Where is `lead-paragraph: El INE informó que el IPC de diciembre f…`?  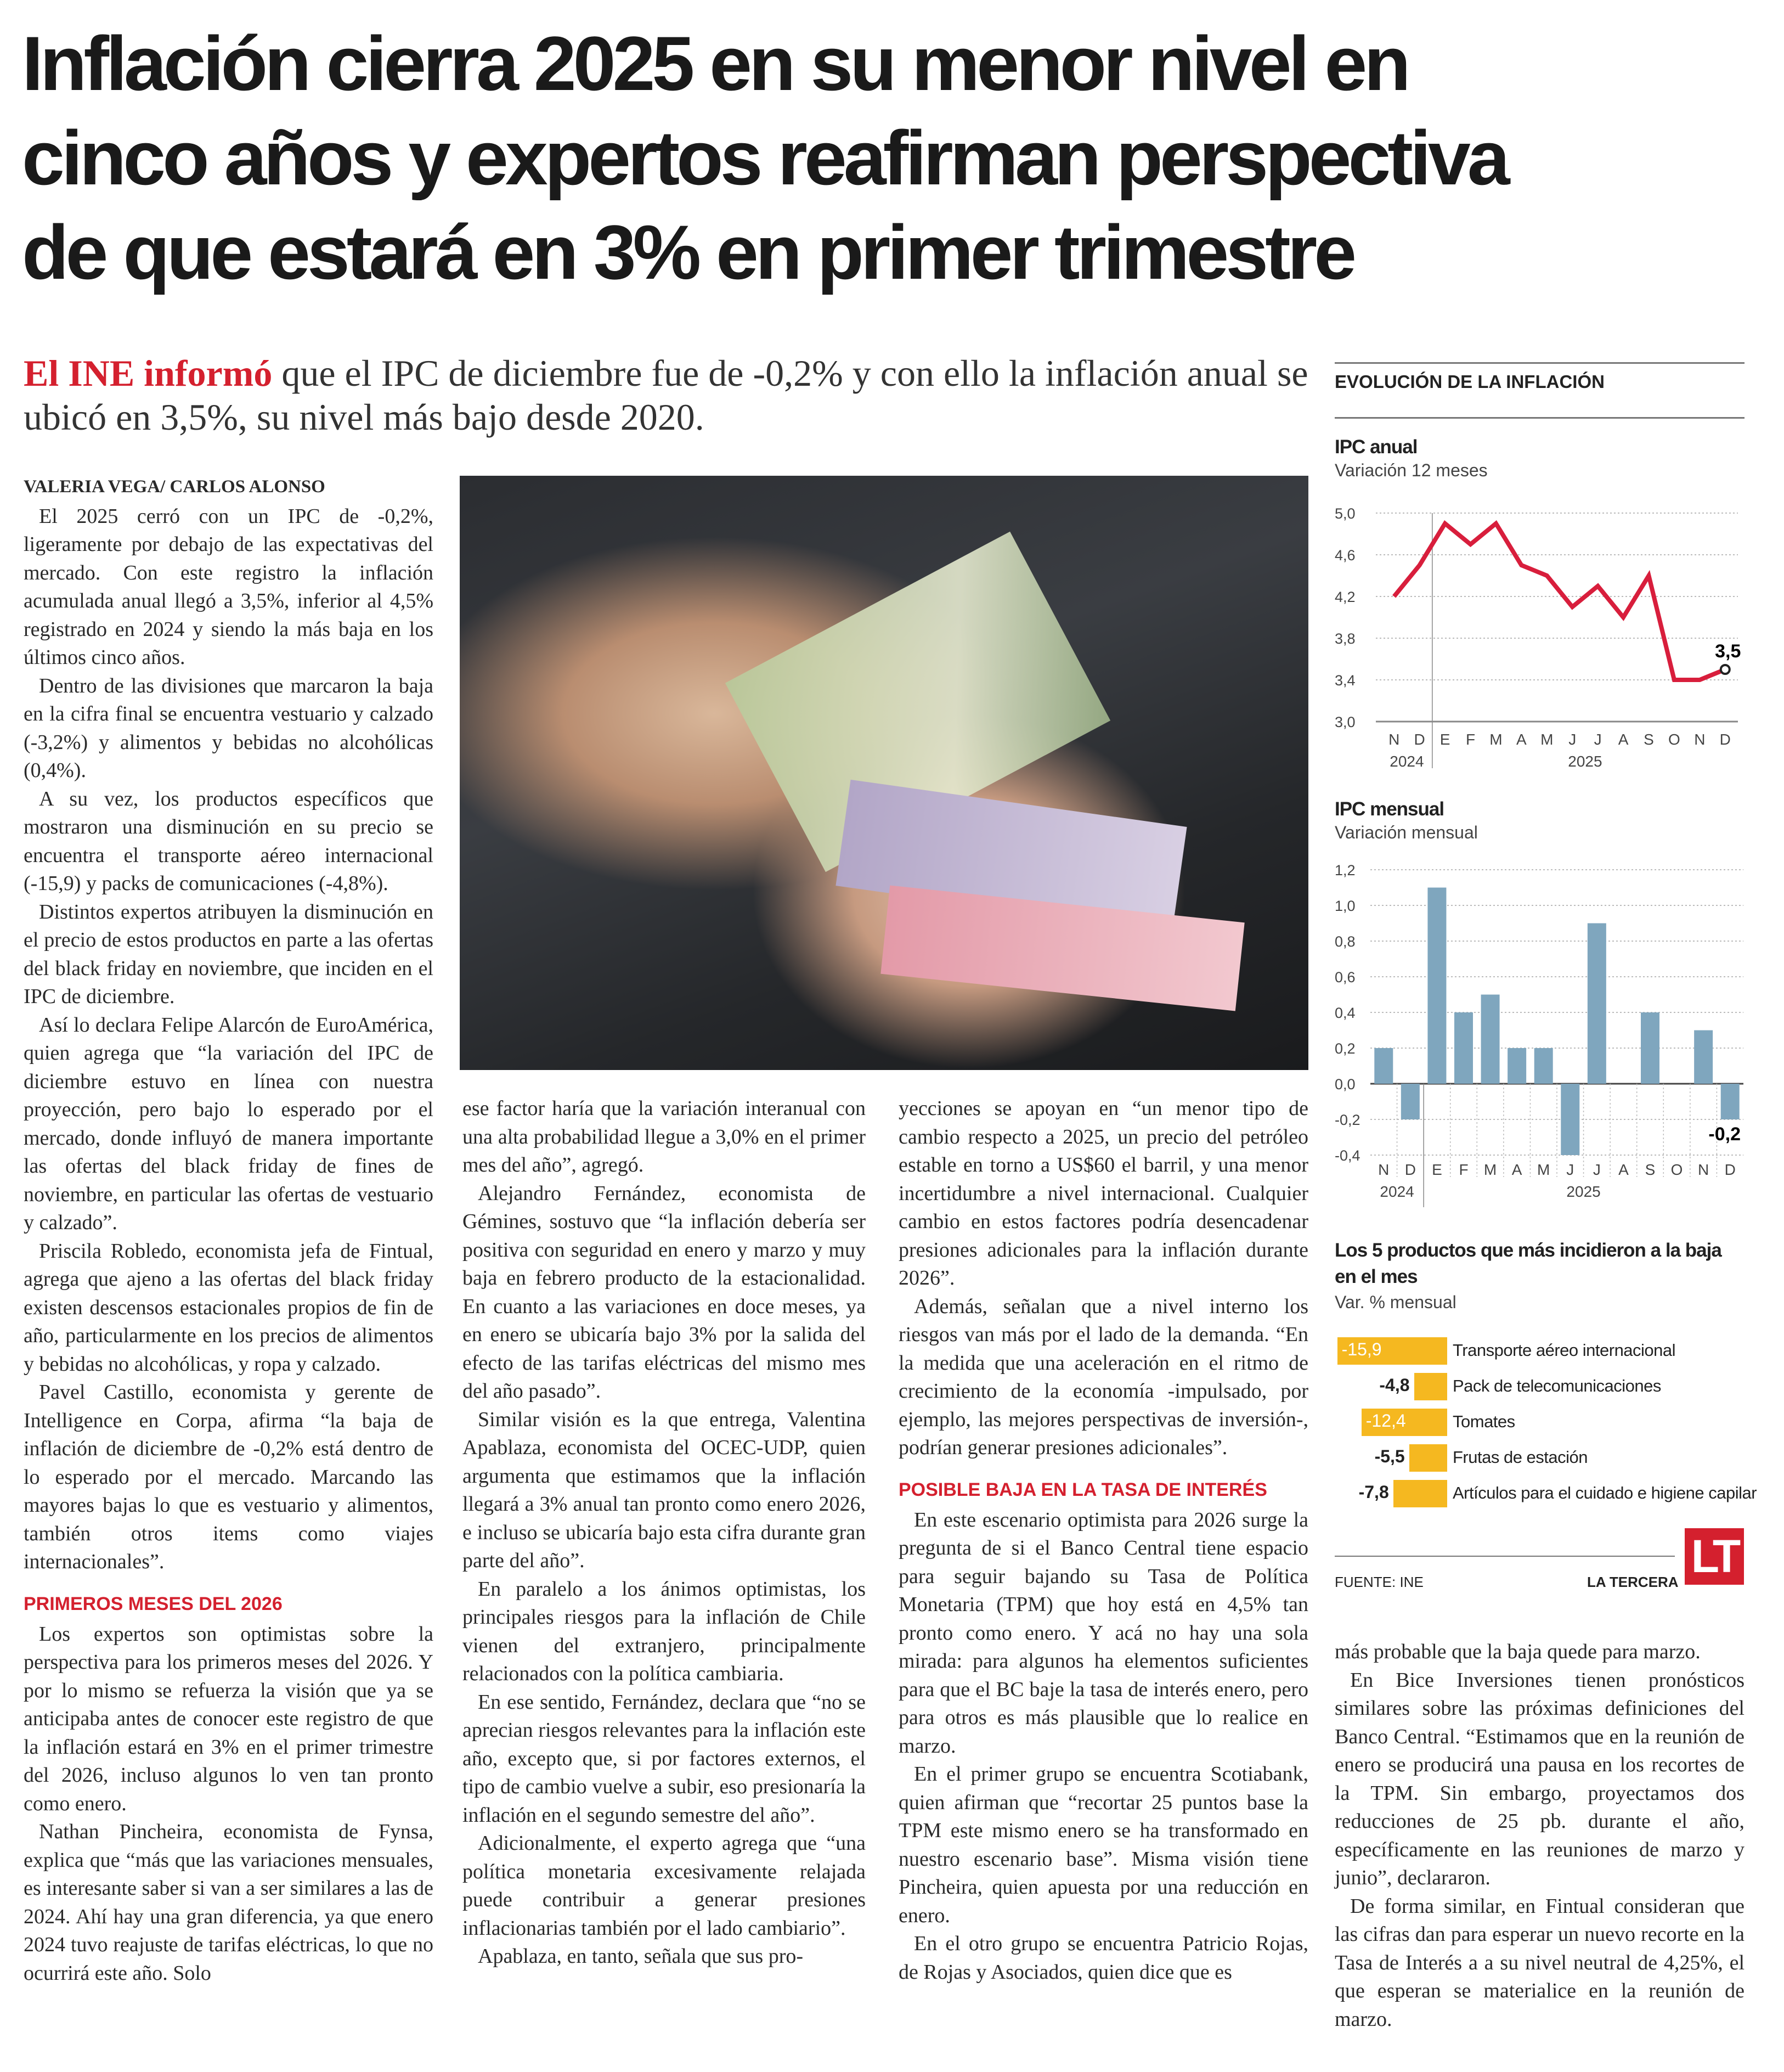
lead-paragraph: El INE informó que el IPC de diciembre f… is located at coordinates (668, 395).